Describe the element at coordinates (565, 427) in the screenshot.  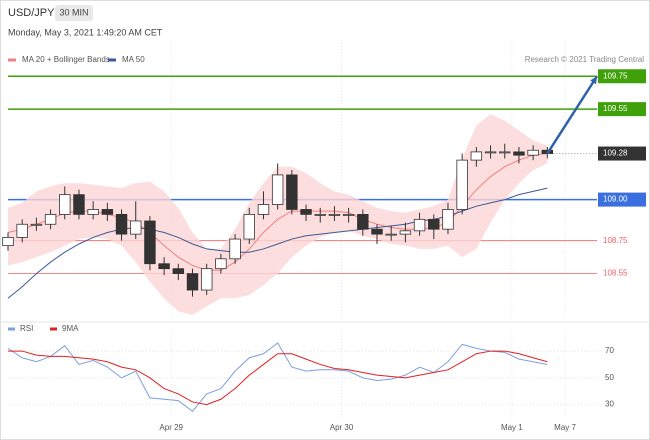
I see `x-tick-label: May 7` at that location.